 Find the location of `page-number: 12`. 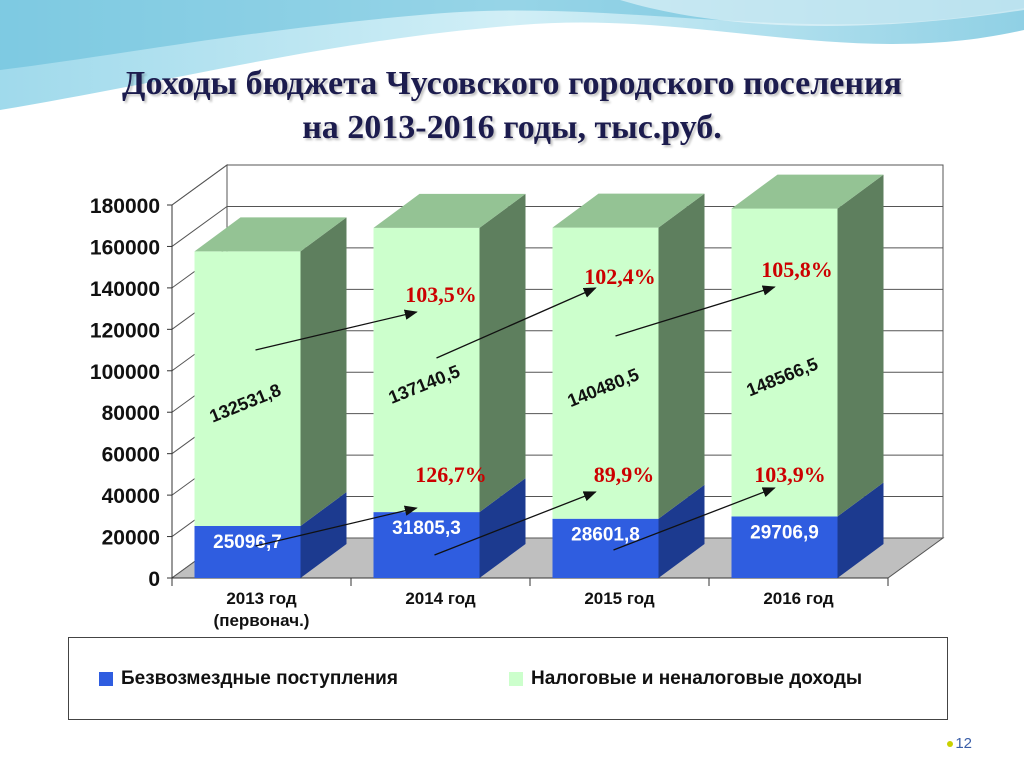

page-number: 12 is located at coordinates (959, 743).